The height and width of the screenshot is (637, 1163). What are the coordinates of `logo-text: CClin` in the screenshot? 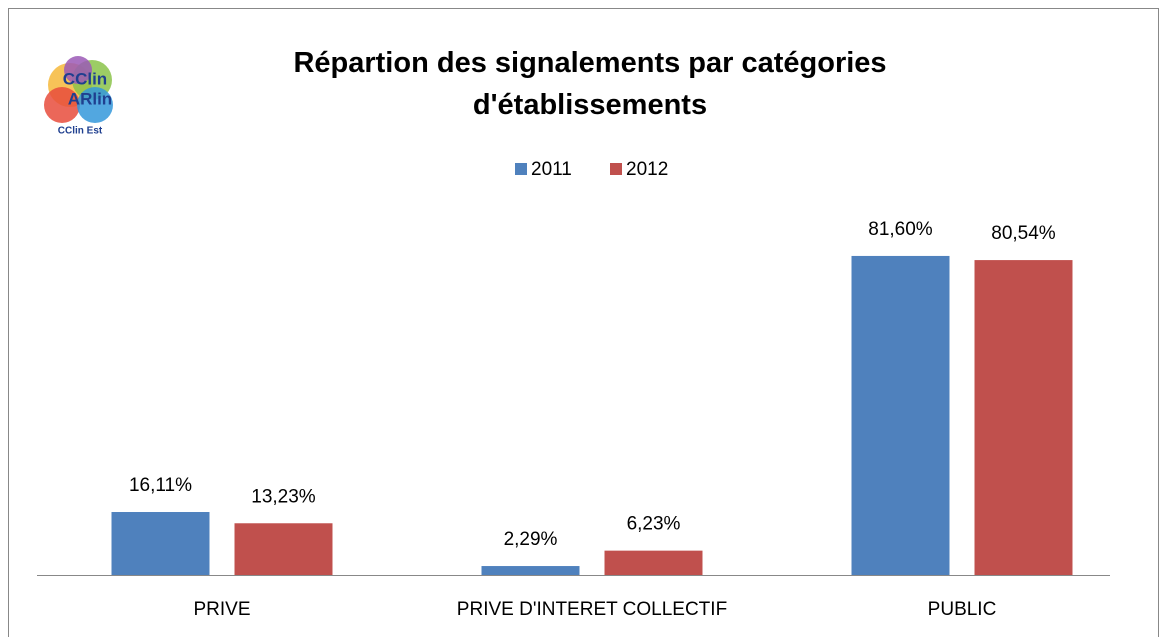 It's located at (85, 78).